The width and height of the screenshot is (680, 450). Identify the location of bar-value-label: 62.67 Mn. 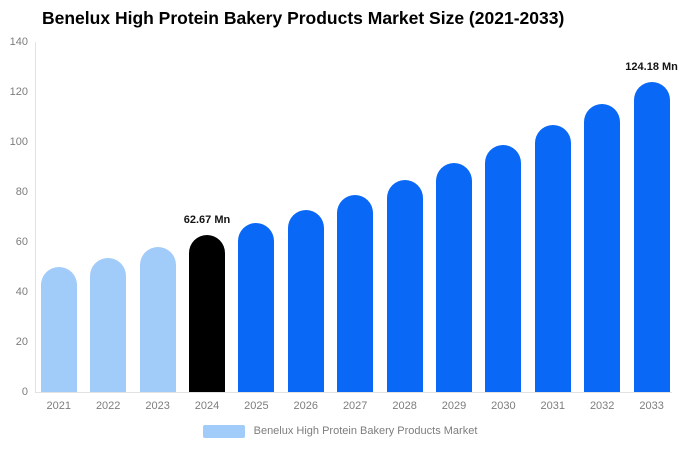
(207, 220).